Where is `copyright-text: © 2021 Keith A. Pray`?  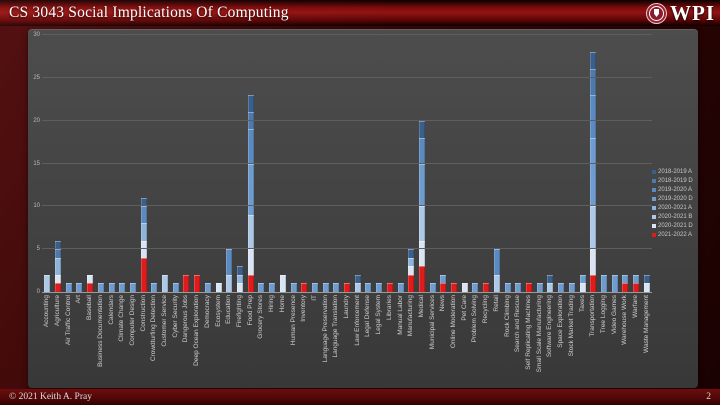
copyright-text: © 2021 Keith A. Pray is located at coordinates (50, 397).